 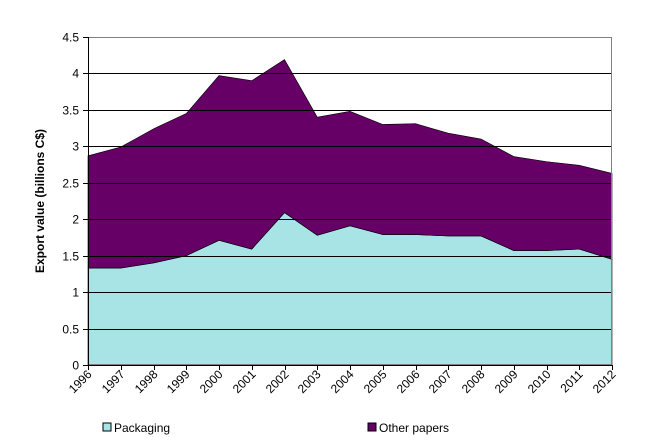 I want to click on x-tick-label: 2002, so click(x=277, y=381).